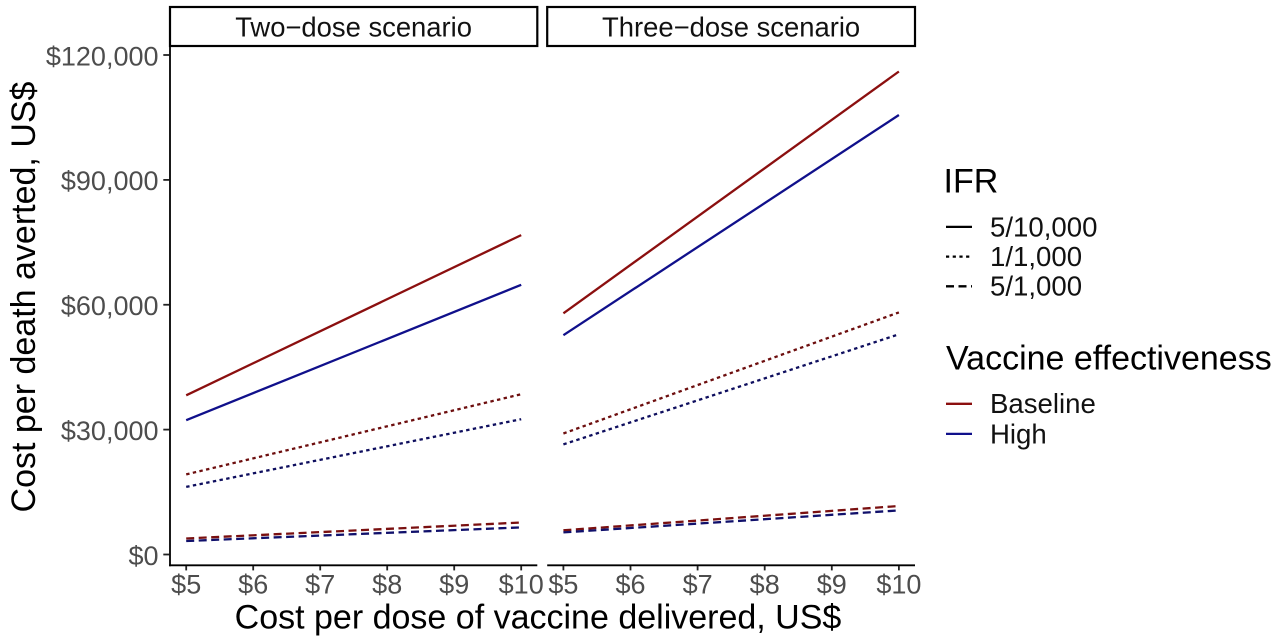  I want to click on svg-text: Vaccine effectiveness, so click(1109, 359).